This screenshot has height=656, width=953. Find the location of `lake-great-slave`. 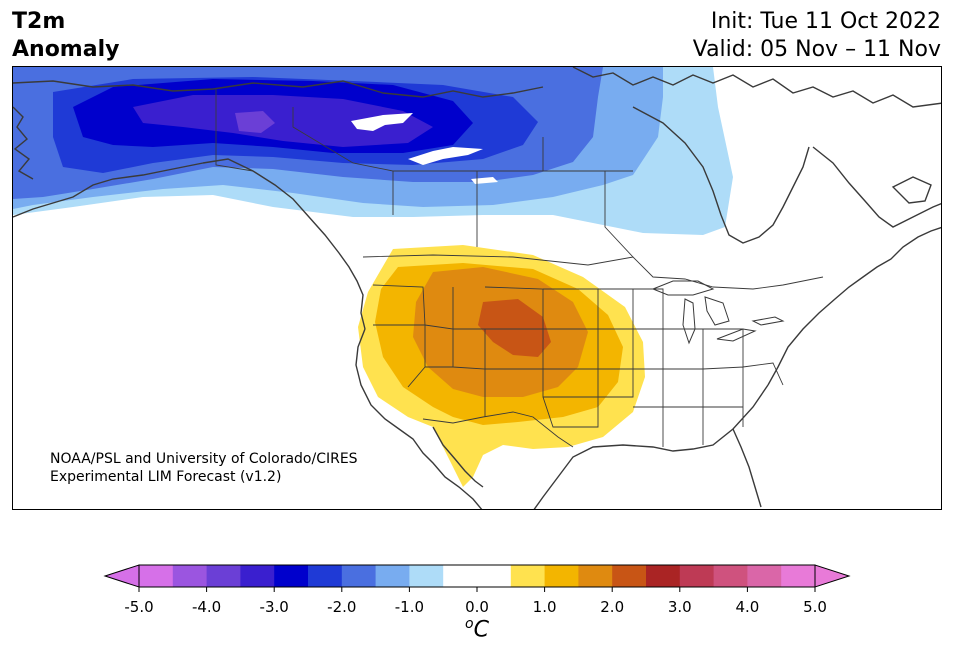

lake-great-slave is located at coordinates (445, 156).